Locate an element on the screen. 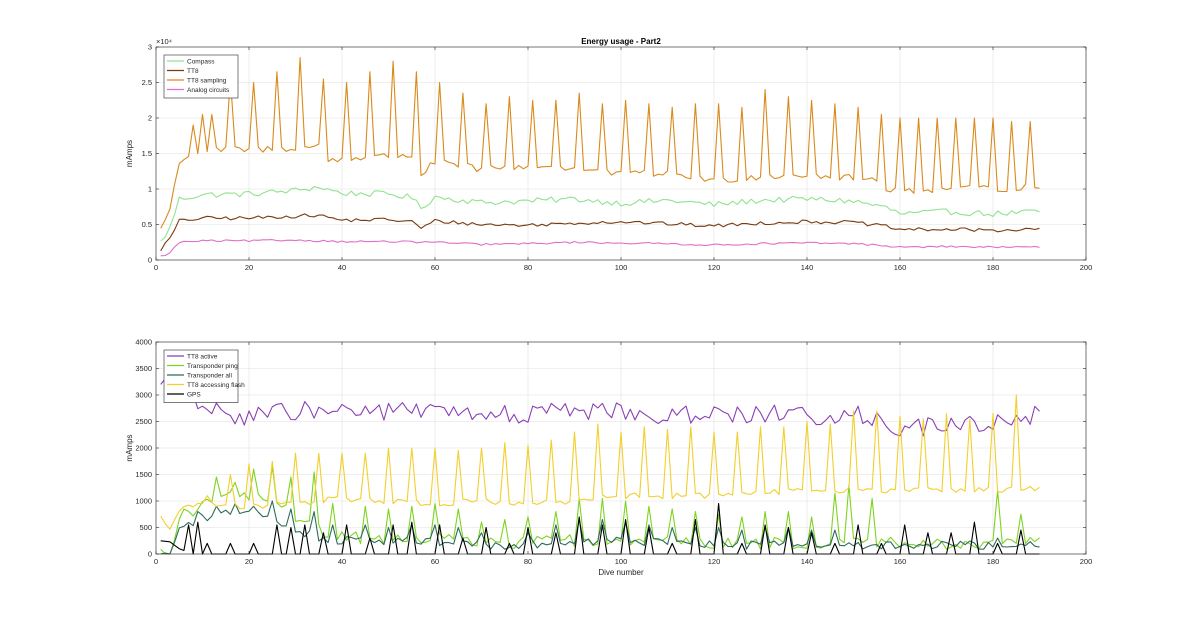 This screenshot has height=622, width=1200. series-line-transponder-all is located at coordinates (600, 527).